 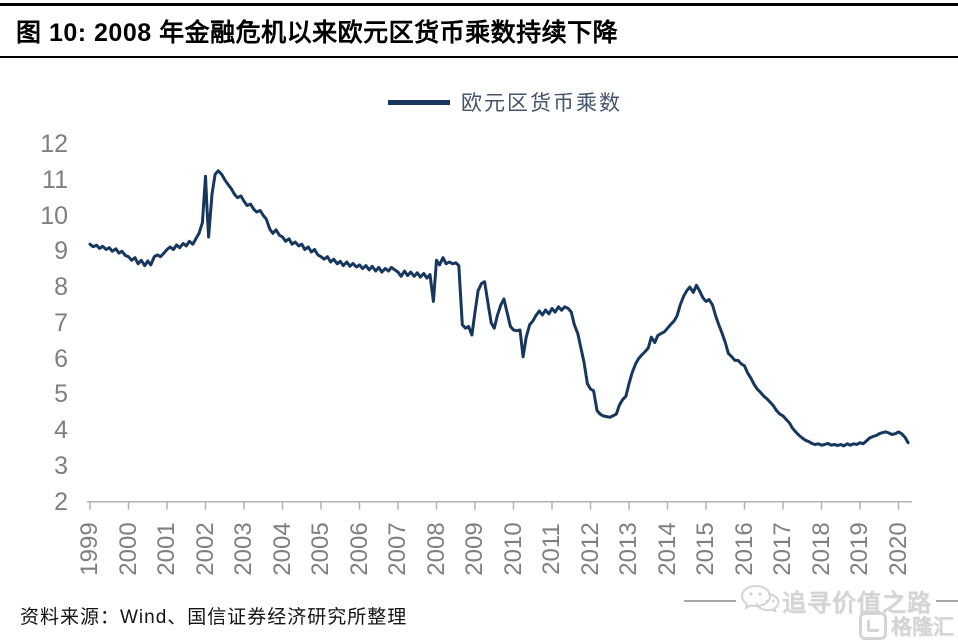 What do you see at coordinates (760, 600) in the screenshot?
I see `wechat-icon` at bounding box center [760, 600].